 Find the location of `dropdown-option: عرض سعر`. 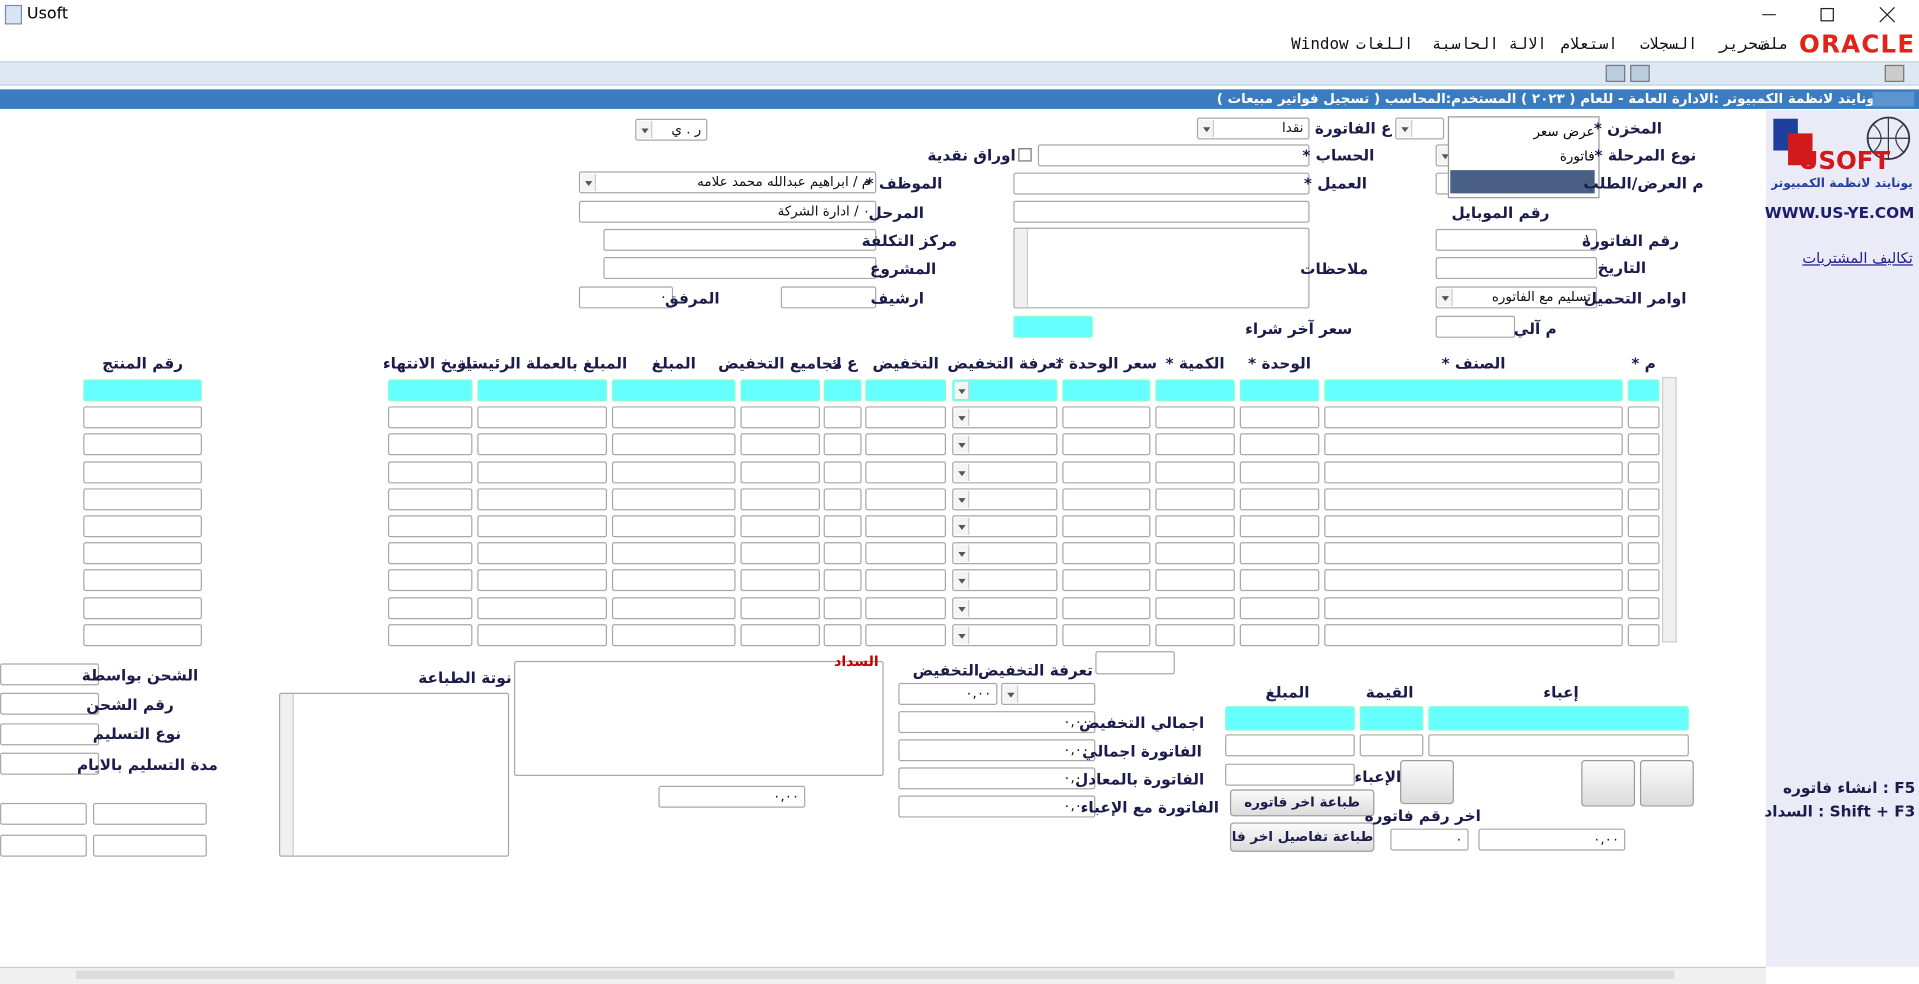

dropdown-option: عرض سعر is located at coordinates (1564, 131).